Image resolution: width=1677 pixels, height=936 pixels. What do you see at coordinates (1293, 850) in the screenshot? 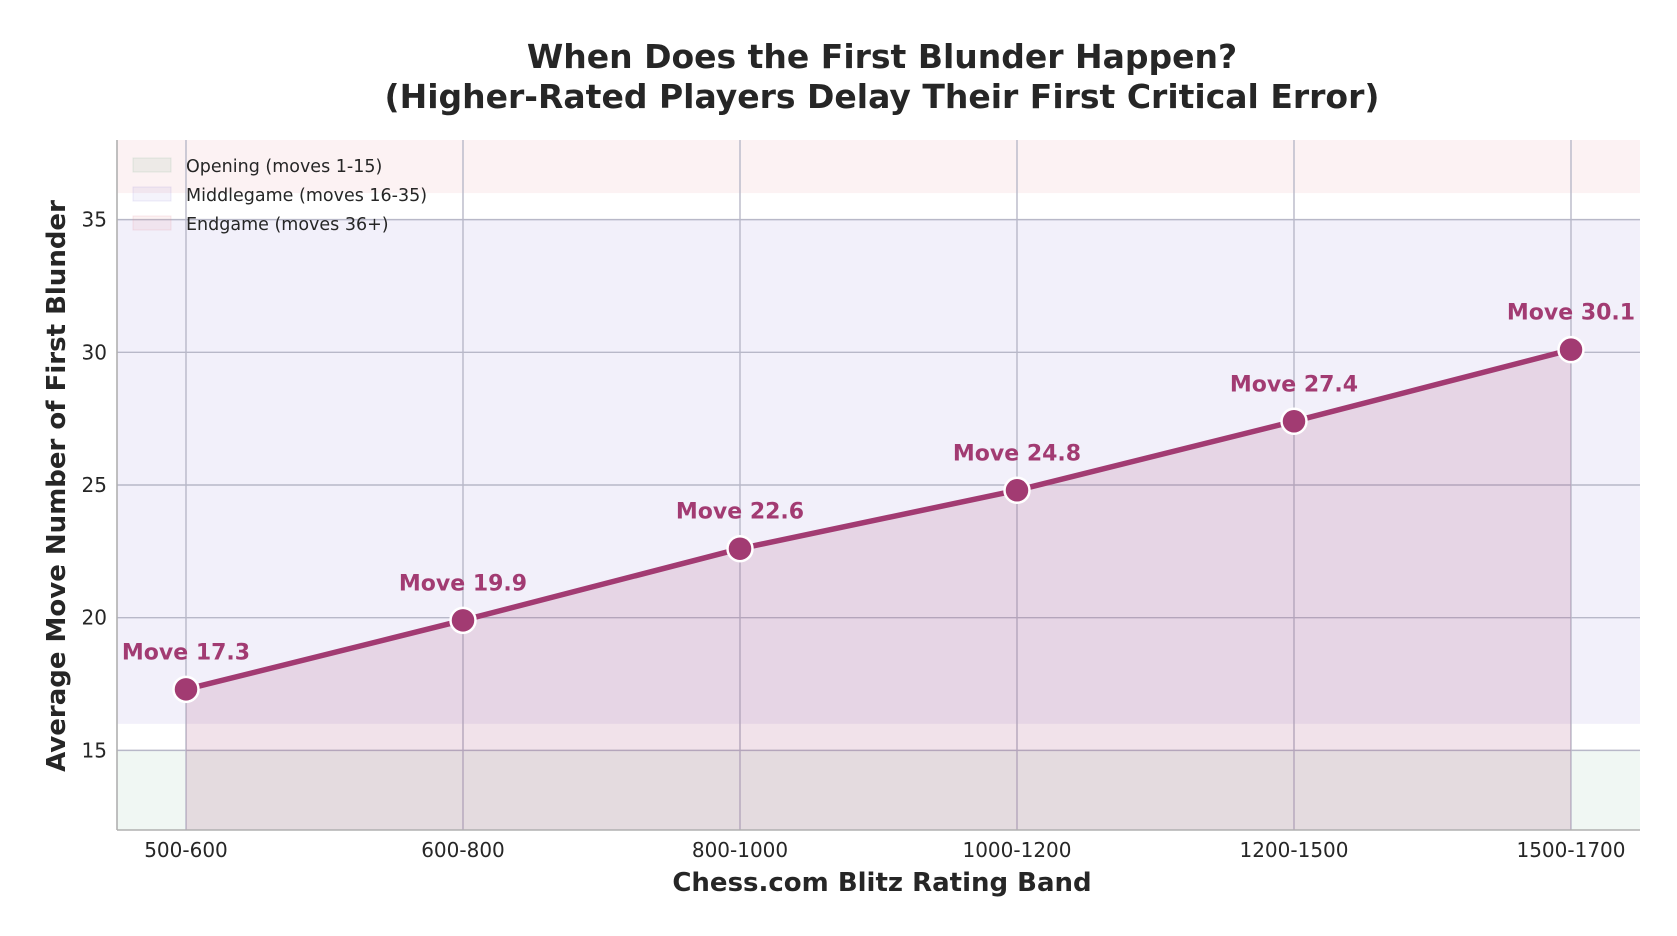
I see `x-tick-label: 1200-1500` at bounding box center [1293, 850].